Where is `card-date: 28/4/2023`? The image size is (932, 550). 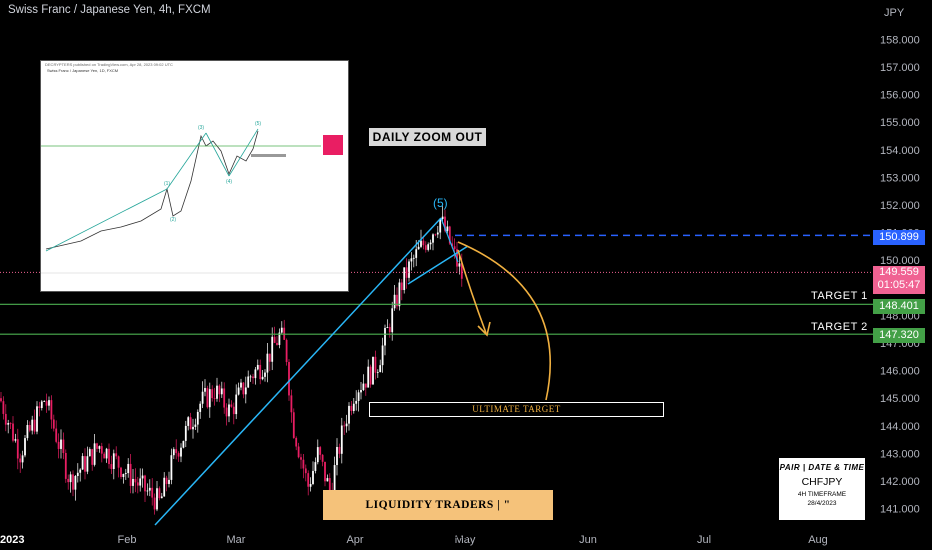 card-date: 28/4/2023 is located at coordinates (822, 503).